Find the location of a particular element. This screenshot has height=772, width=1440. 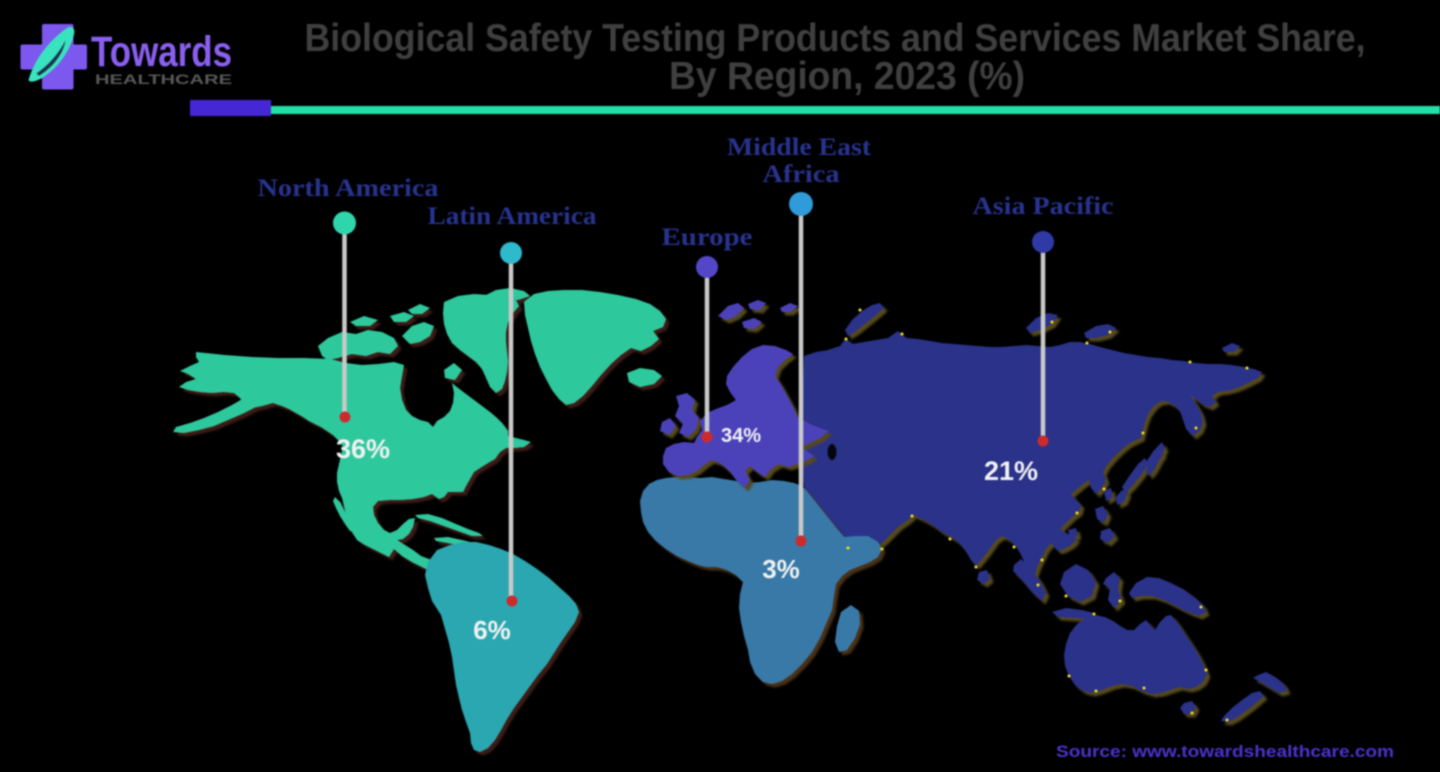

svg-text: Asia Pacific is located at coordinates (1043, 206).